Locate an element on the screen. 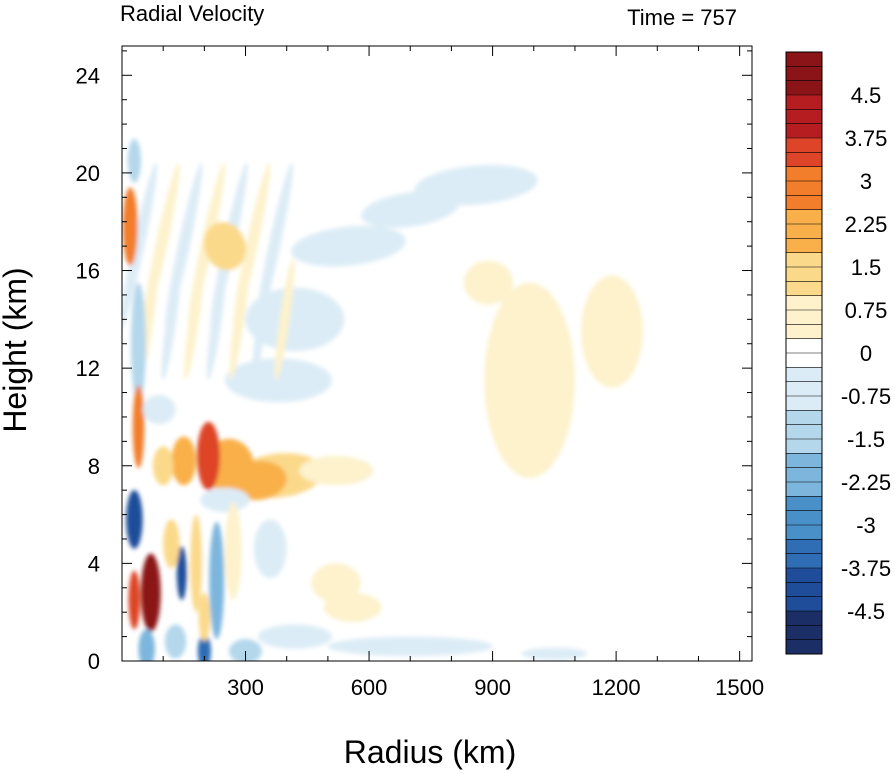  mid-outflow-layer is located at coordinates (184, 461).